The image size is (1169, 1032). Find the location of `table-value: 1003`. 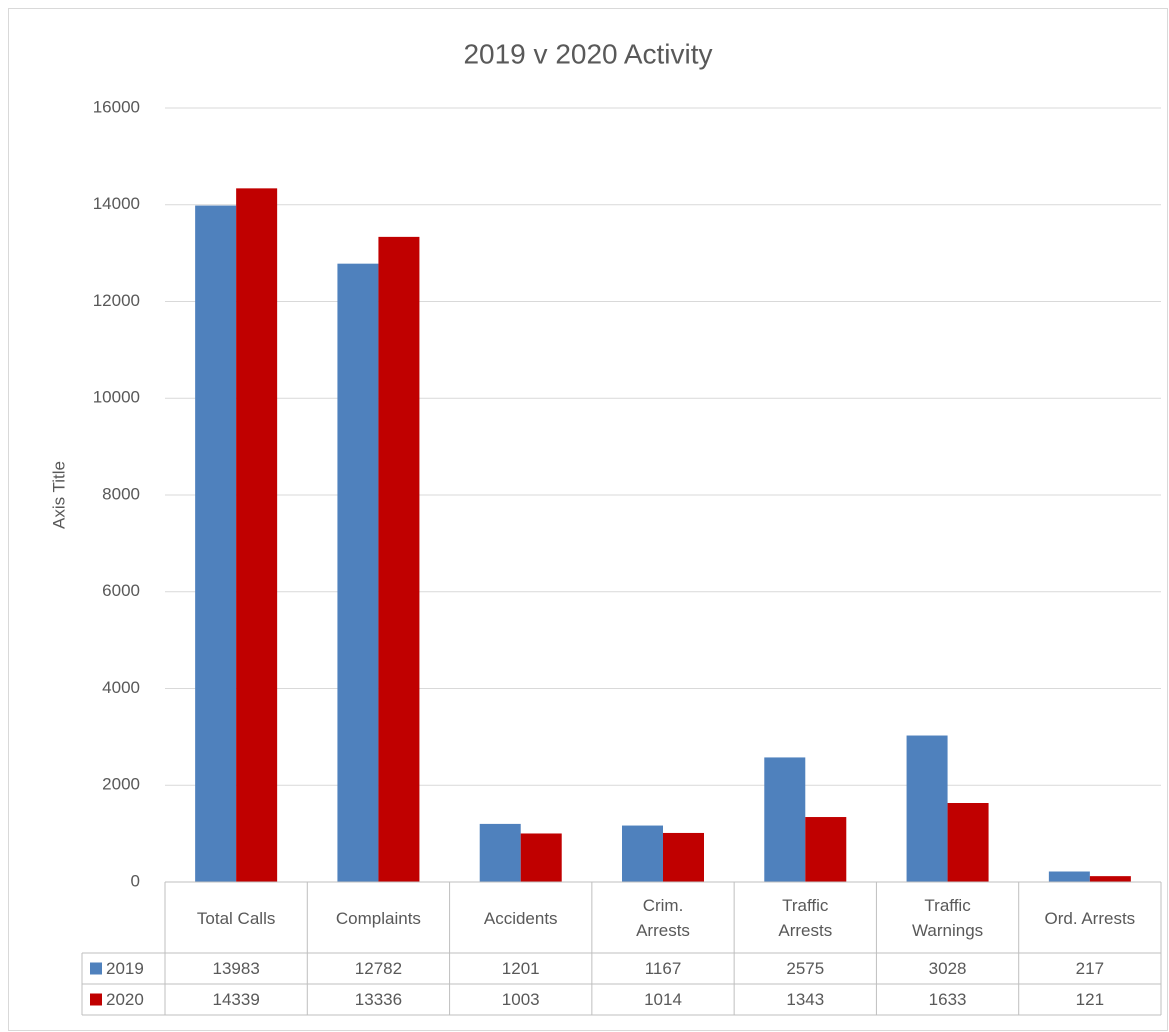

table-value: 1003 is located at coordinates (521, 999).